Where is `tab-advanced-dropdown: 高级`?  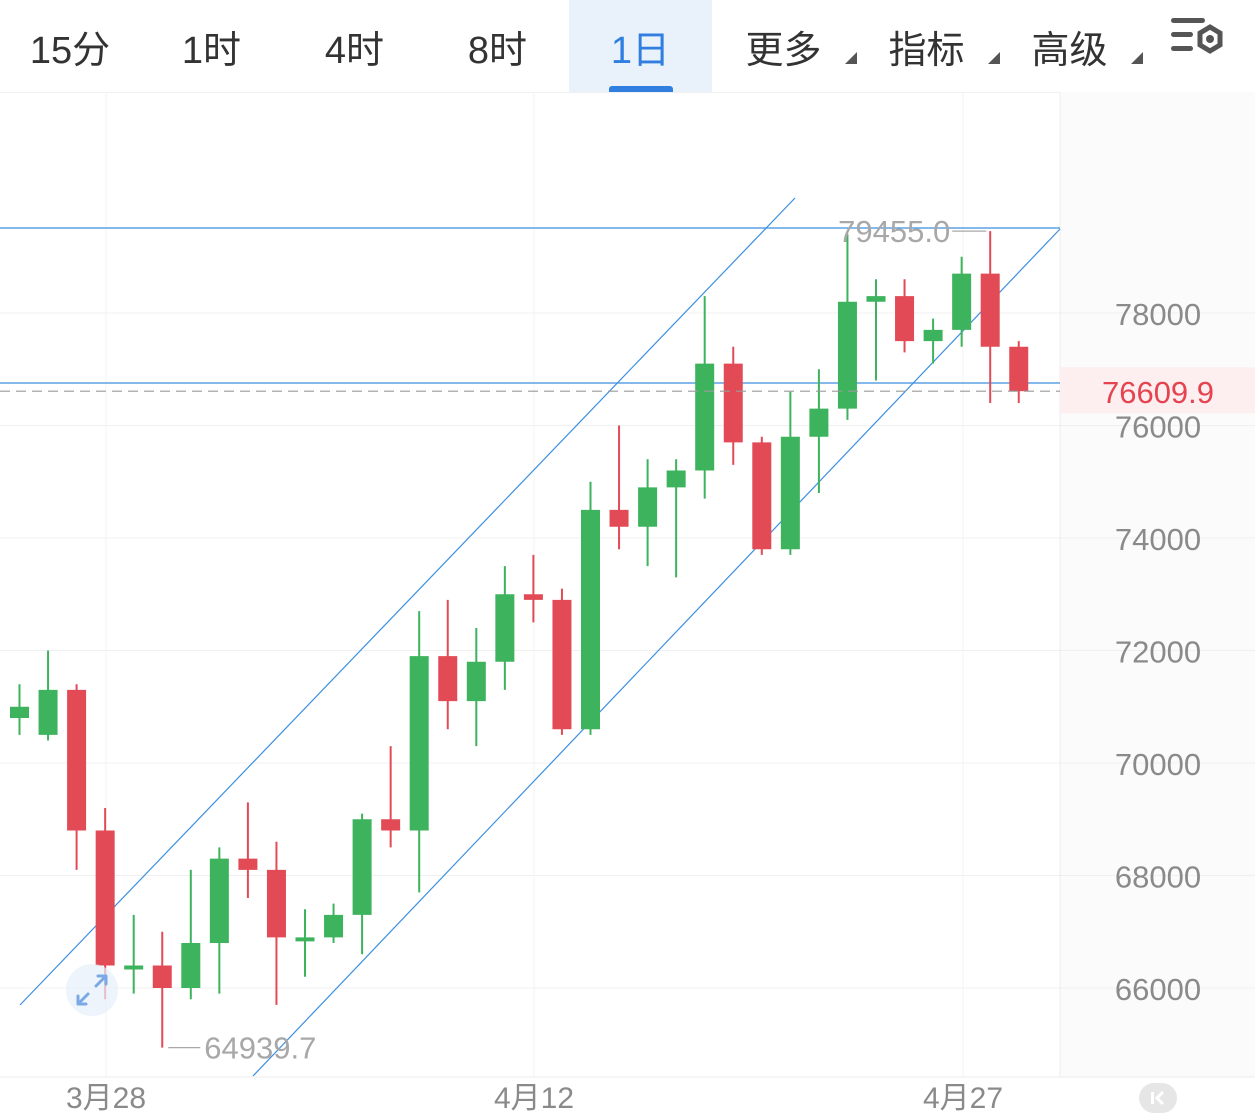
tab-advanced-dropdown: 高级 is located at coordinates (1070, 46).